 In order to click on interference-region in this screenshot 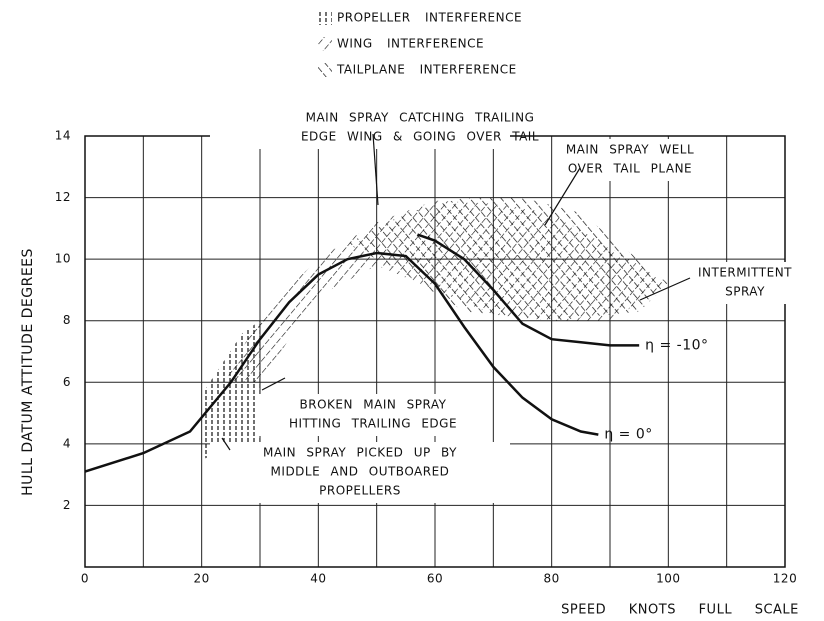, I will do `click(508, 259)`.